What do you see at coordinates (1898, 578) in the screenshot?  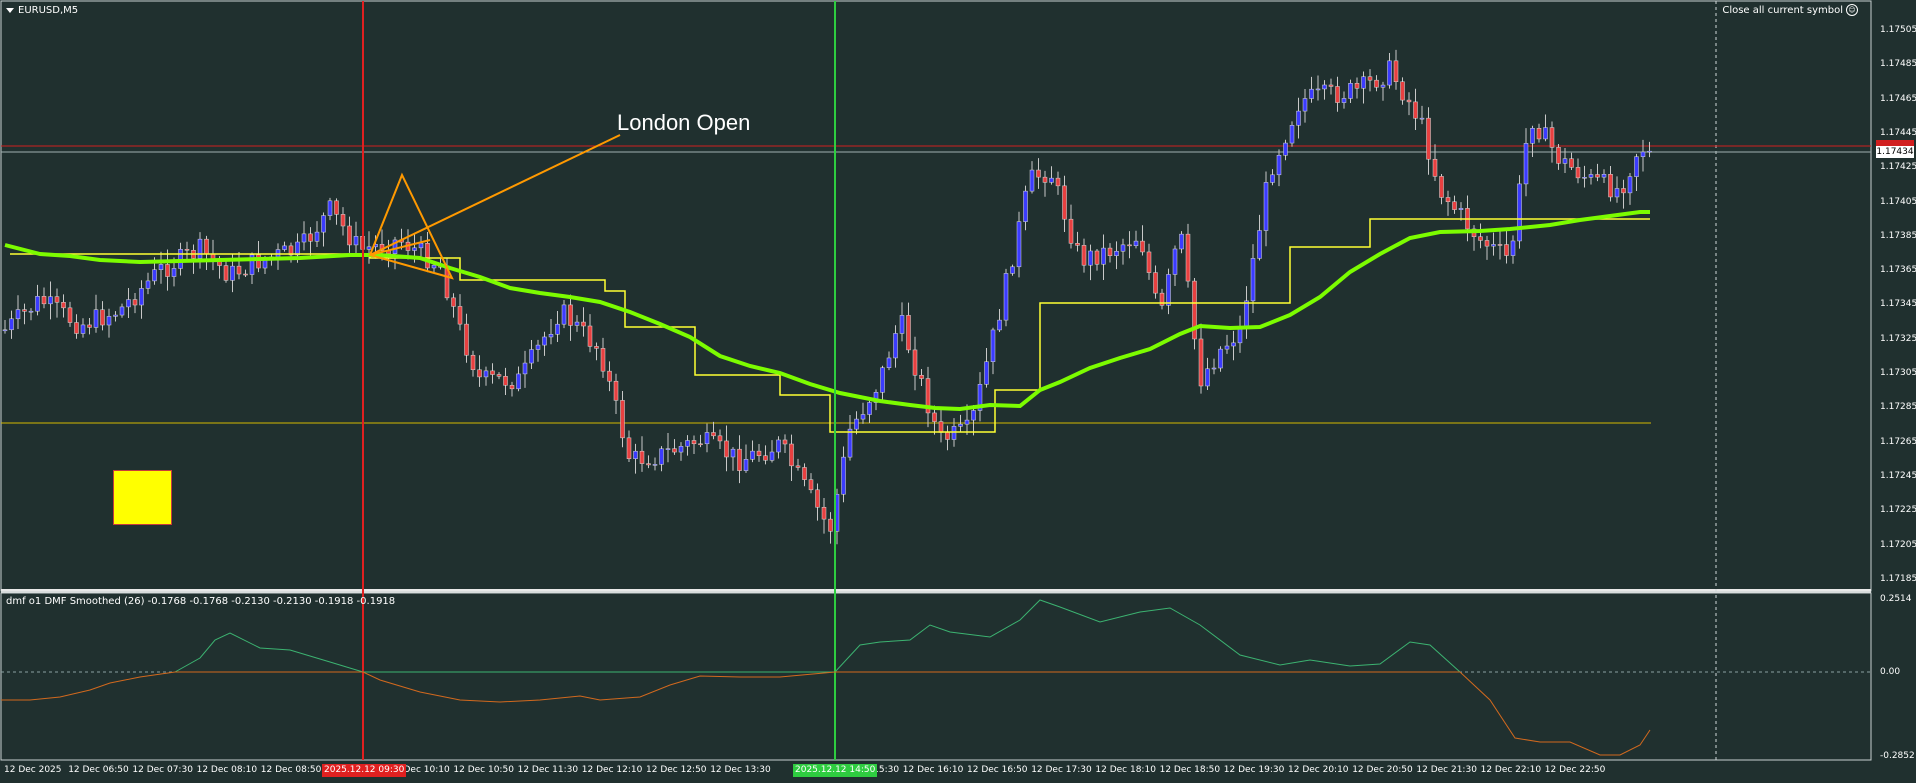 I see `price-axis-label: 1.17185` at bounding box center [1898, 578].